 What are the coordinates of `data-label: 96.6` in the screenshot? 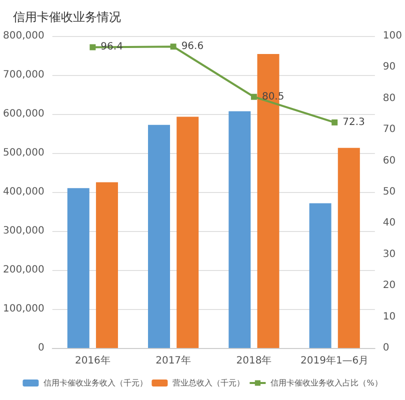 It's located at (192, 46).